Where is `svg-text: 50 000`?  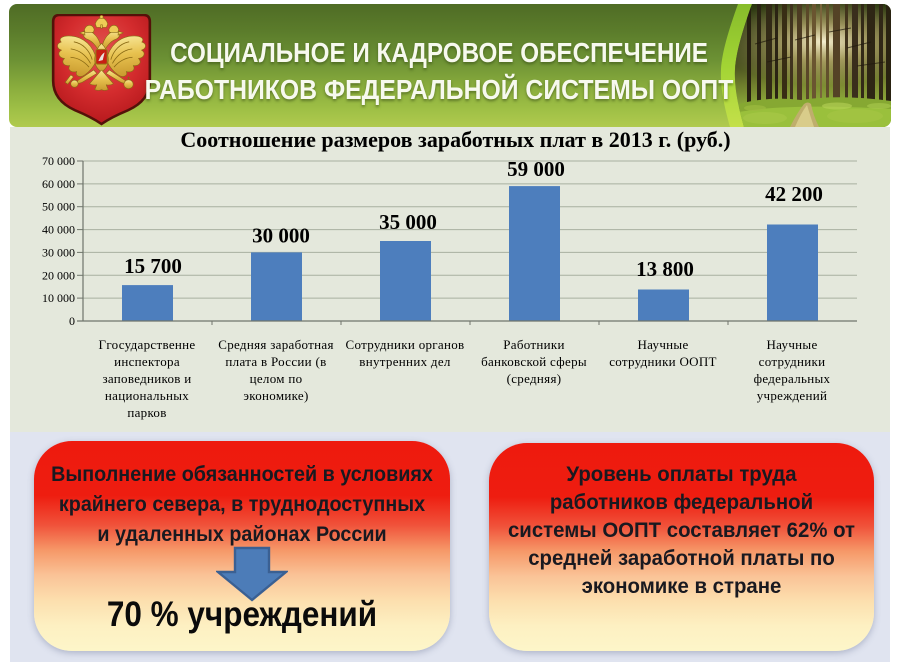
svg-text: 50 000 is located at coordinates (58, 207).